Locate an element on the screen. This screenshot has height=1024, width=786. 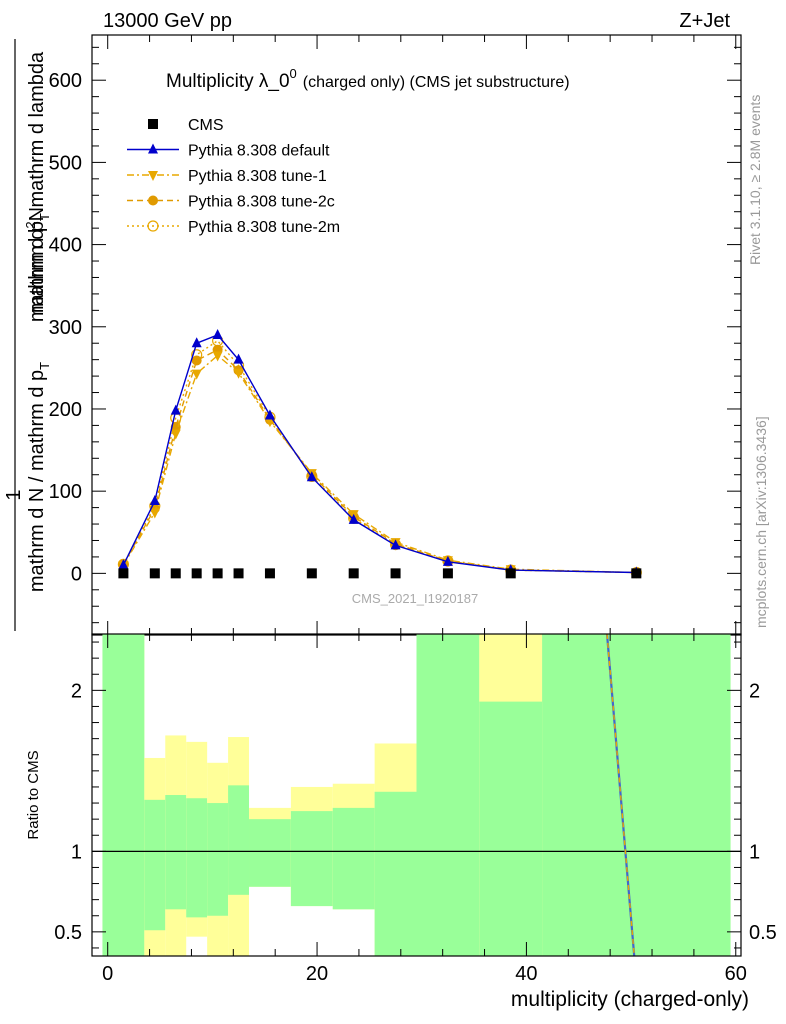
y-tick-label: 300 is located at coordinates (65, 328).